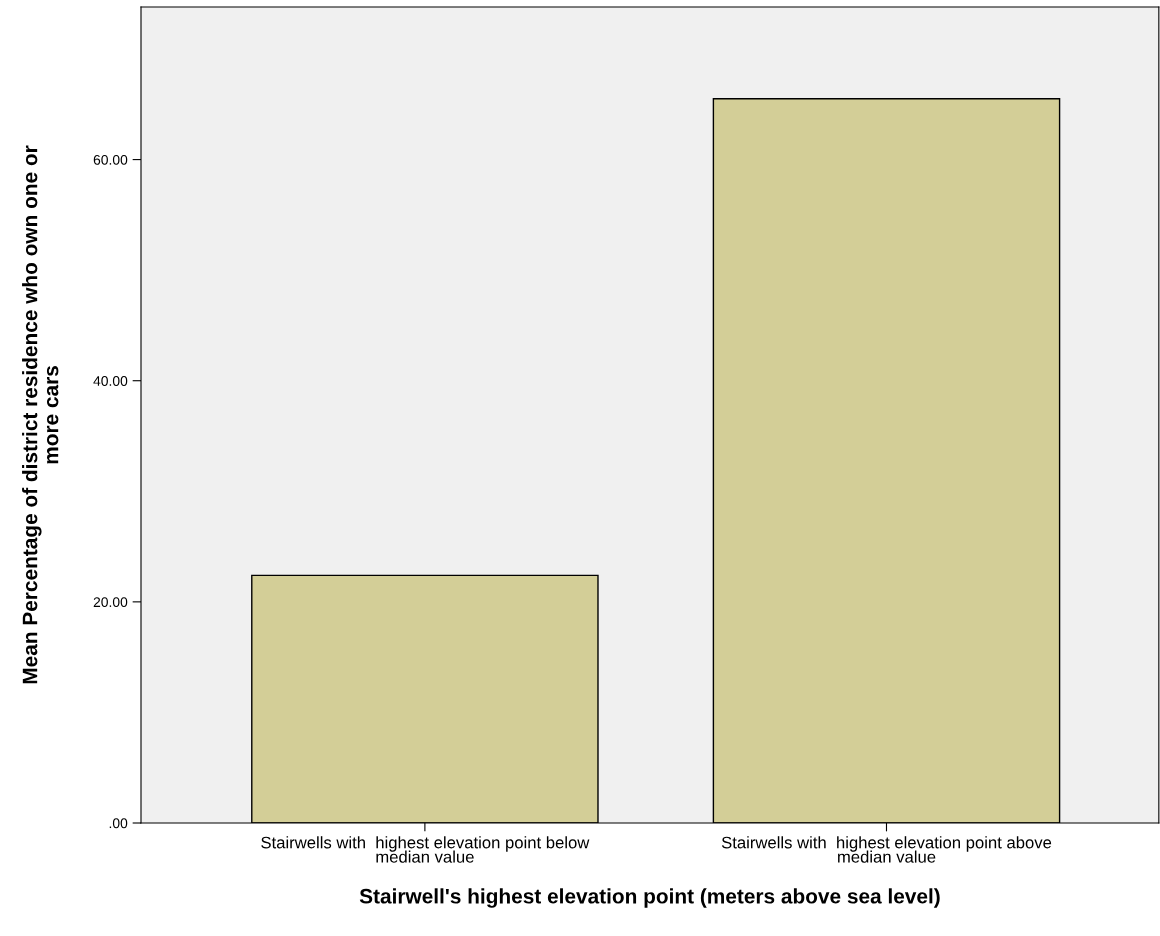 The width and height of the screenshot is (1160, 936). What do you see at coordinates (886, 849) in the screenshot?
I see `x-tick-label: Stairwells with highest elevation point above median value` at bounding box center [886, 849].